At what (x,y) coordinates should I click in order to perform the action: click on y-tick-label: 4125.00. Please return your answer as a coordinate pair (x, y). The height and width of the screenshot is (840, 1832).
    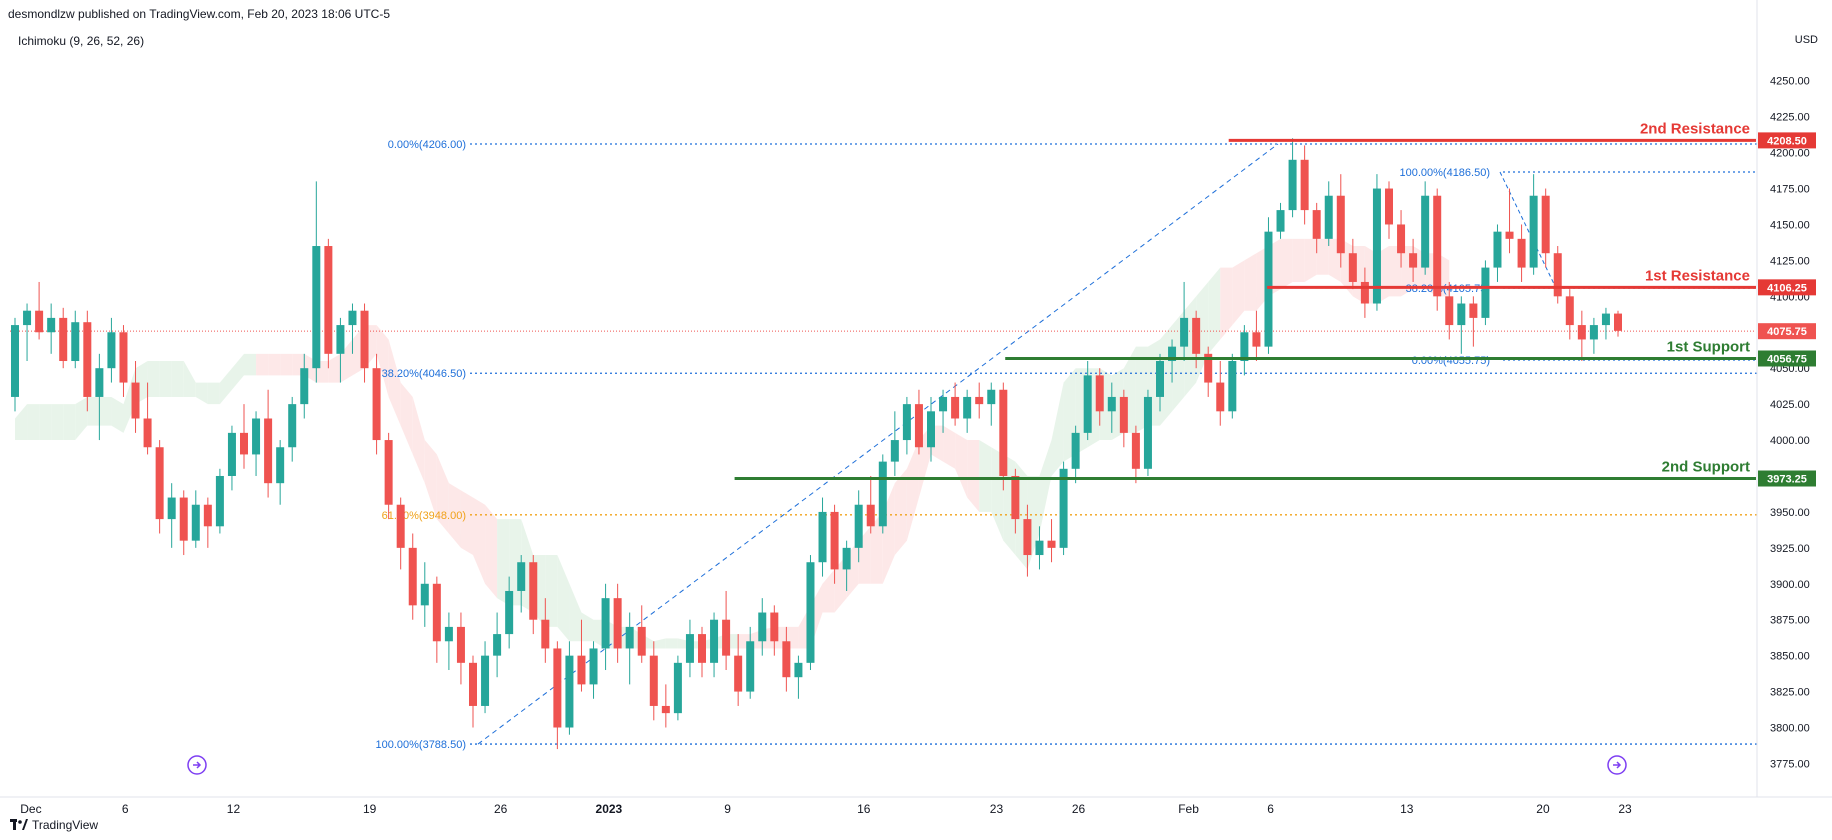
    Looking at the image, I should click on (1790, 261).